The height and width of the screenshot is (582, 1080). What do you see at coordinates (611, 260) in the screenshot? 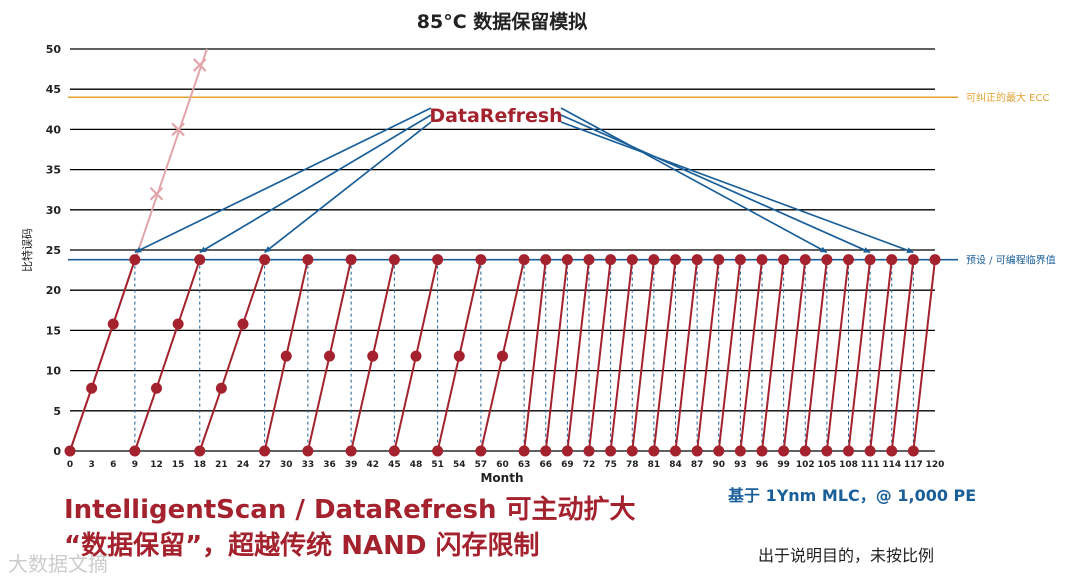
I see `refresh-point-75-23.8` at bounding box center [611, 260].